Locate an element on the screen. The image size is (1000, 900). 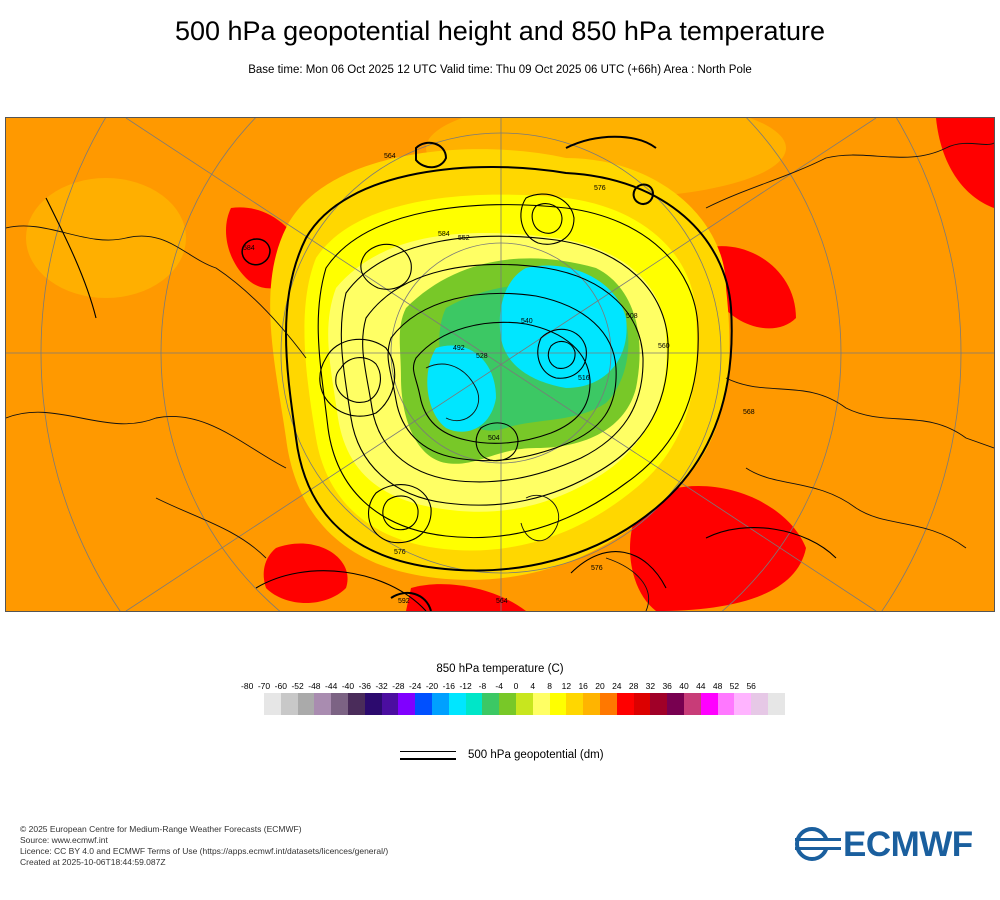
colorbar-tick-label: -8 is located at coordinates (482, 686).